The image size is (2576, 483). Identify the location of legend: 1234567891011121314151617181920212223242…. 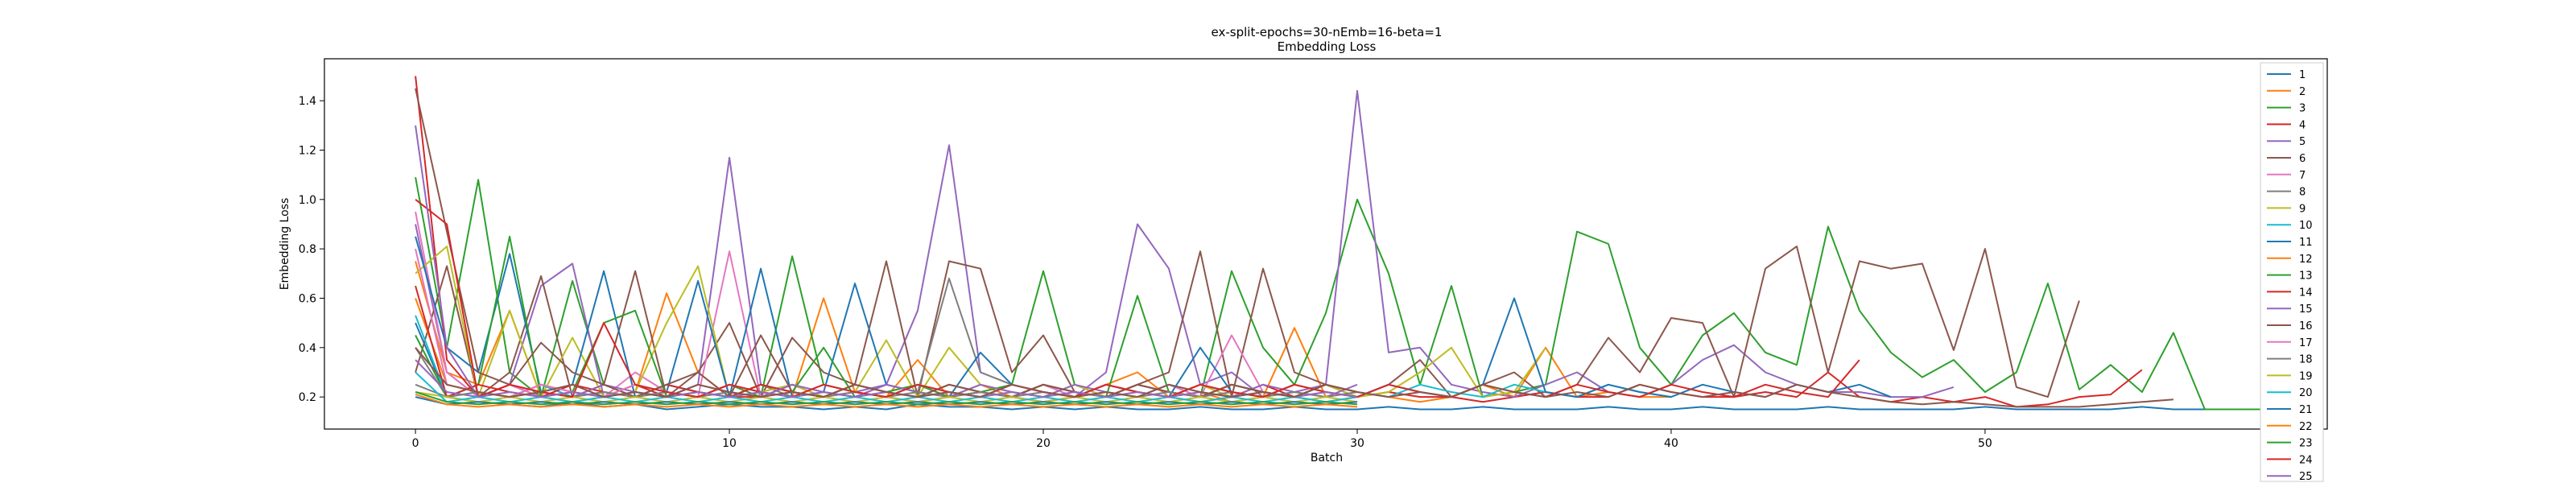
(2292, 272).